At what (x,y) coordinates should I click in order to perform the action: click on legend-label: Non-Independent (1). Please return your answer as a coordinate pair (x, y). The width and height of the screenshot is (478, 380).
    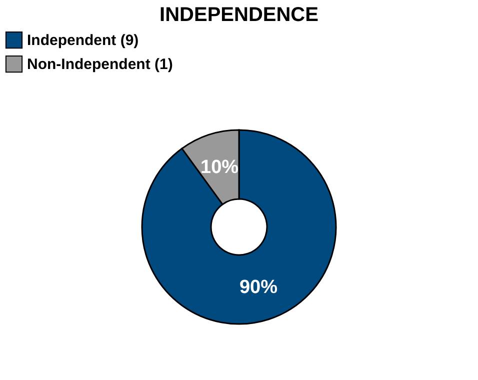
    Looking at the image, I should click on (100, 64).